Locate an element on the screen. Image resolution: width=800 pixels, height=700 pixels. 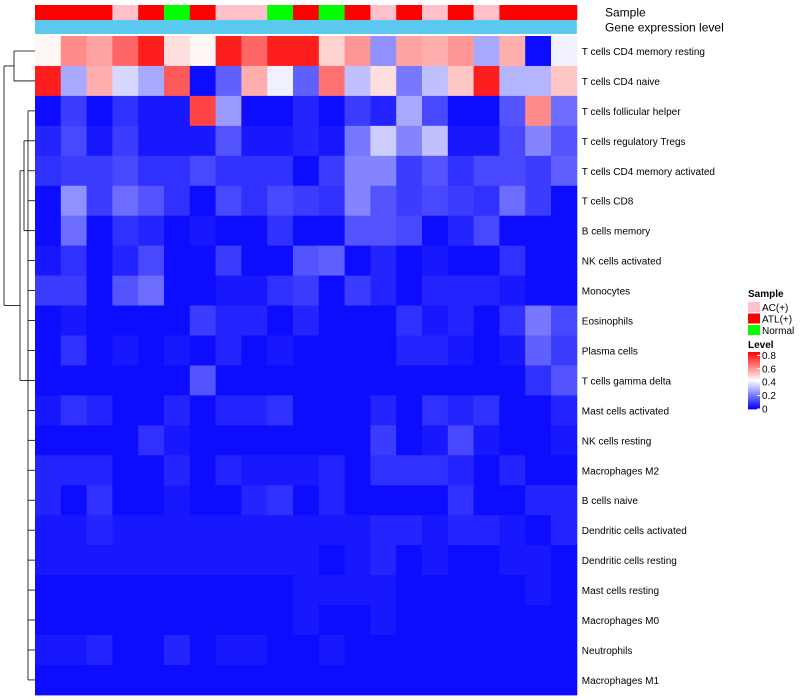
legend-sample-items: AC(+)ATL(+)Normal is located at coordinates (771, 319).